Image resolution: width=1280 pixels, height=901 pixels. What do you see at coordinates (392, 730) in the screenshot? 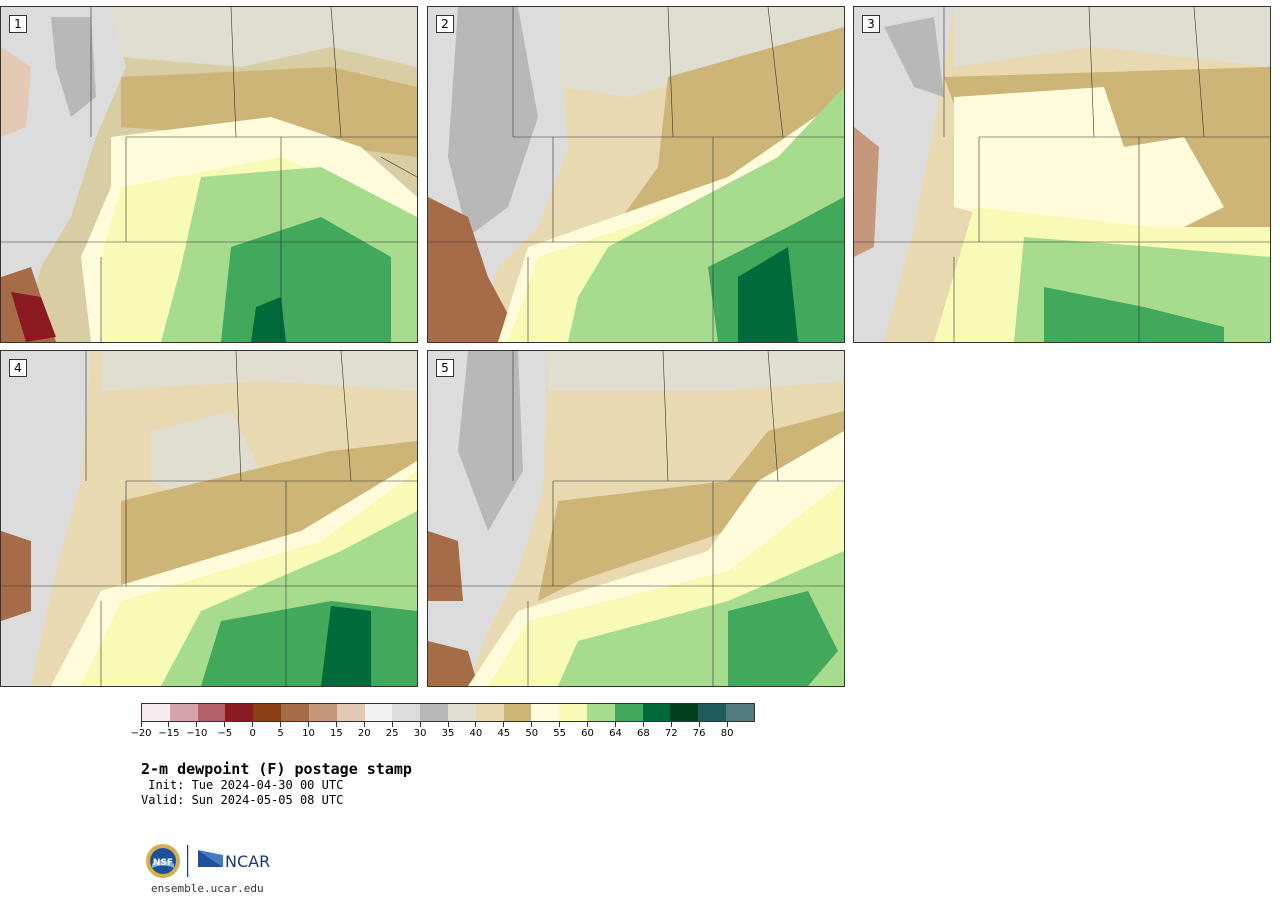
I see `colorbar-tick-label: 25` at bounding box center [392, 730].